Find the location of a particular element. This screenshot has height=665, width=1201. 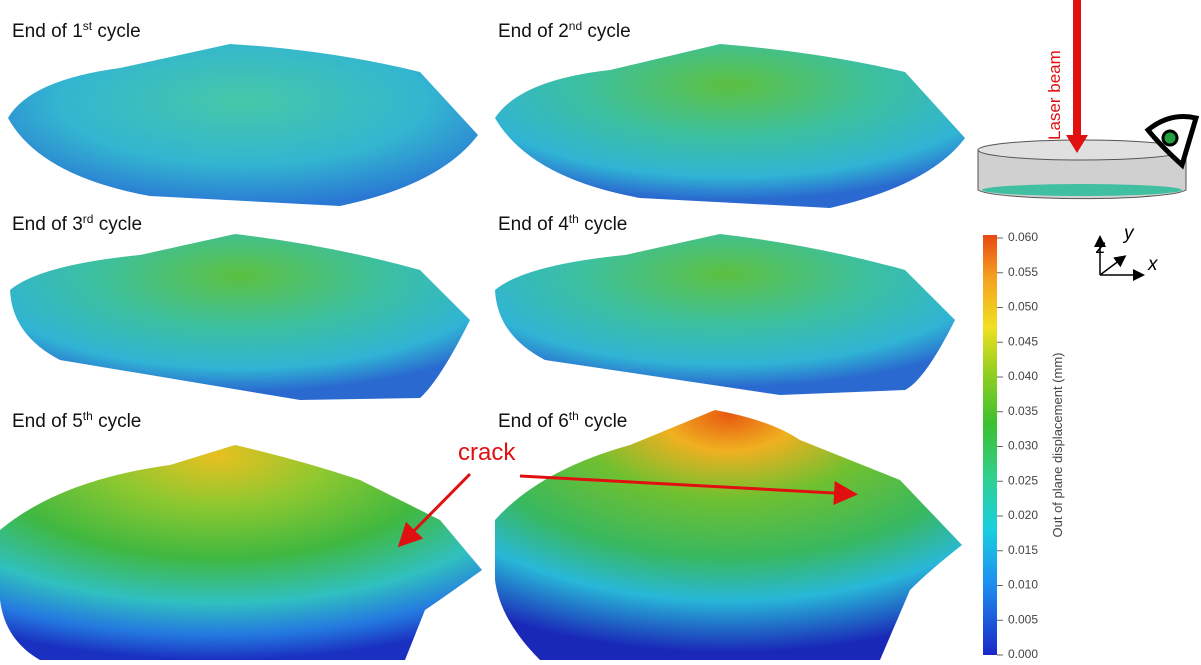

colorbar-tick-label: 0.055 is located at coordinates (1023, 272).